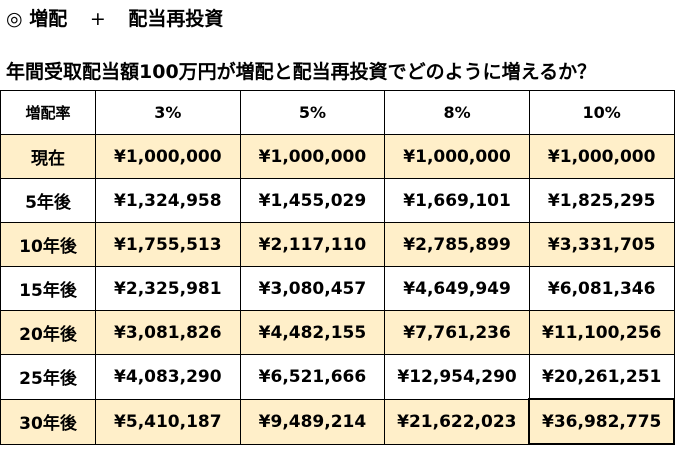 The height and width of the screenshot is (451, 675). What do you see at coordinates (601, 200) in the screenshot?
I see `value-cell: ¥1,825,295` at bounding box center [601, 200].